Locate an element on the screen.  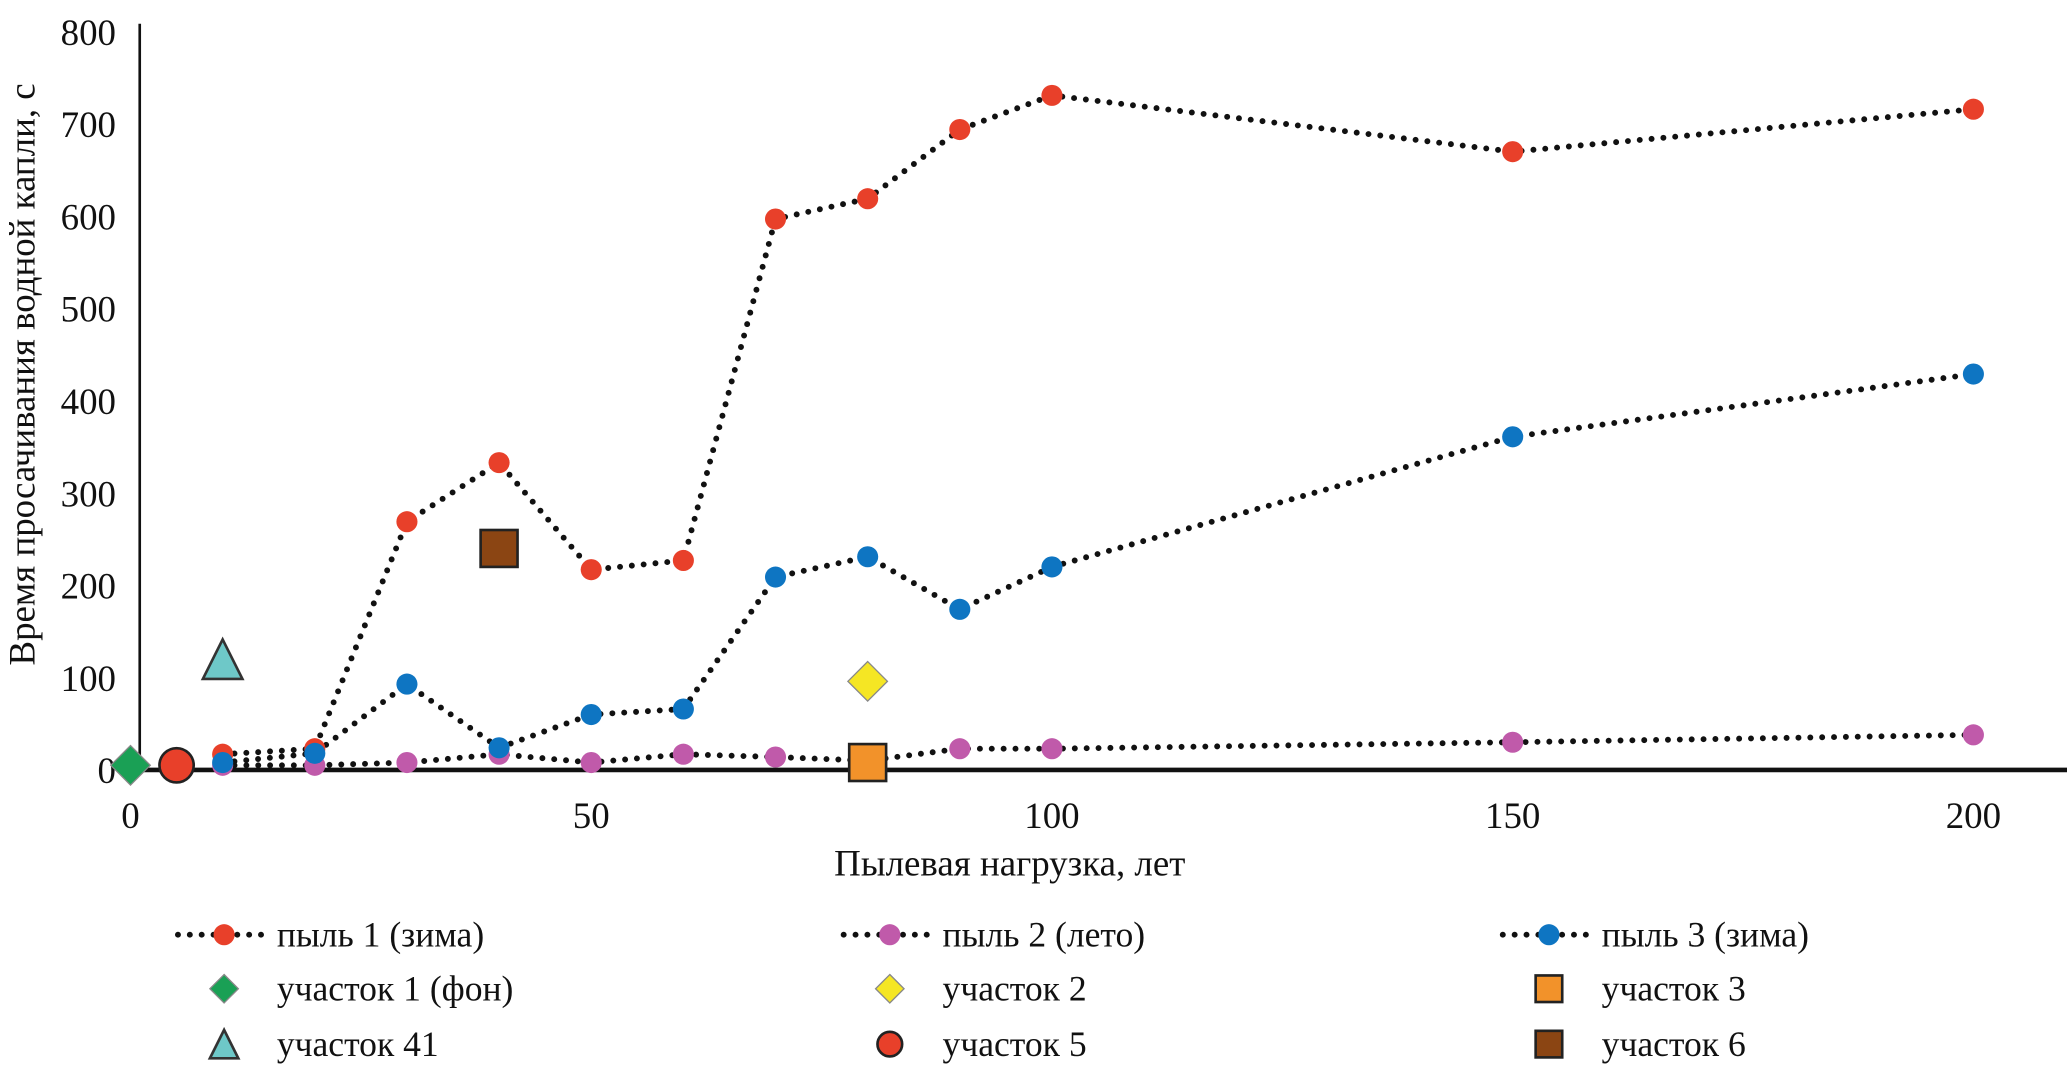
y-tick-label: 0 is located at coordinates (107, 770).